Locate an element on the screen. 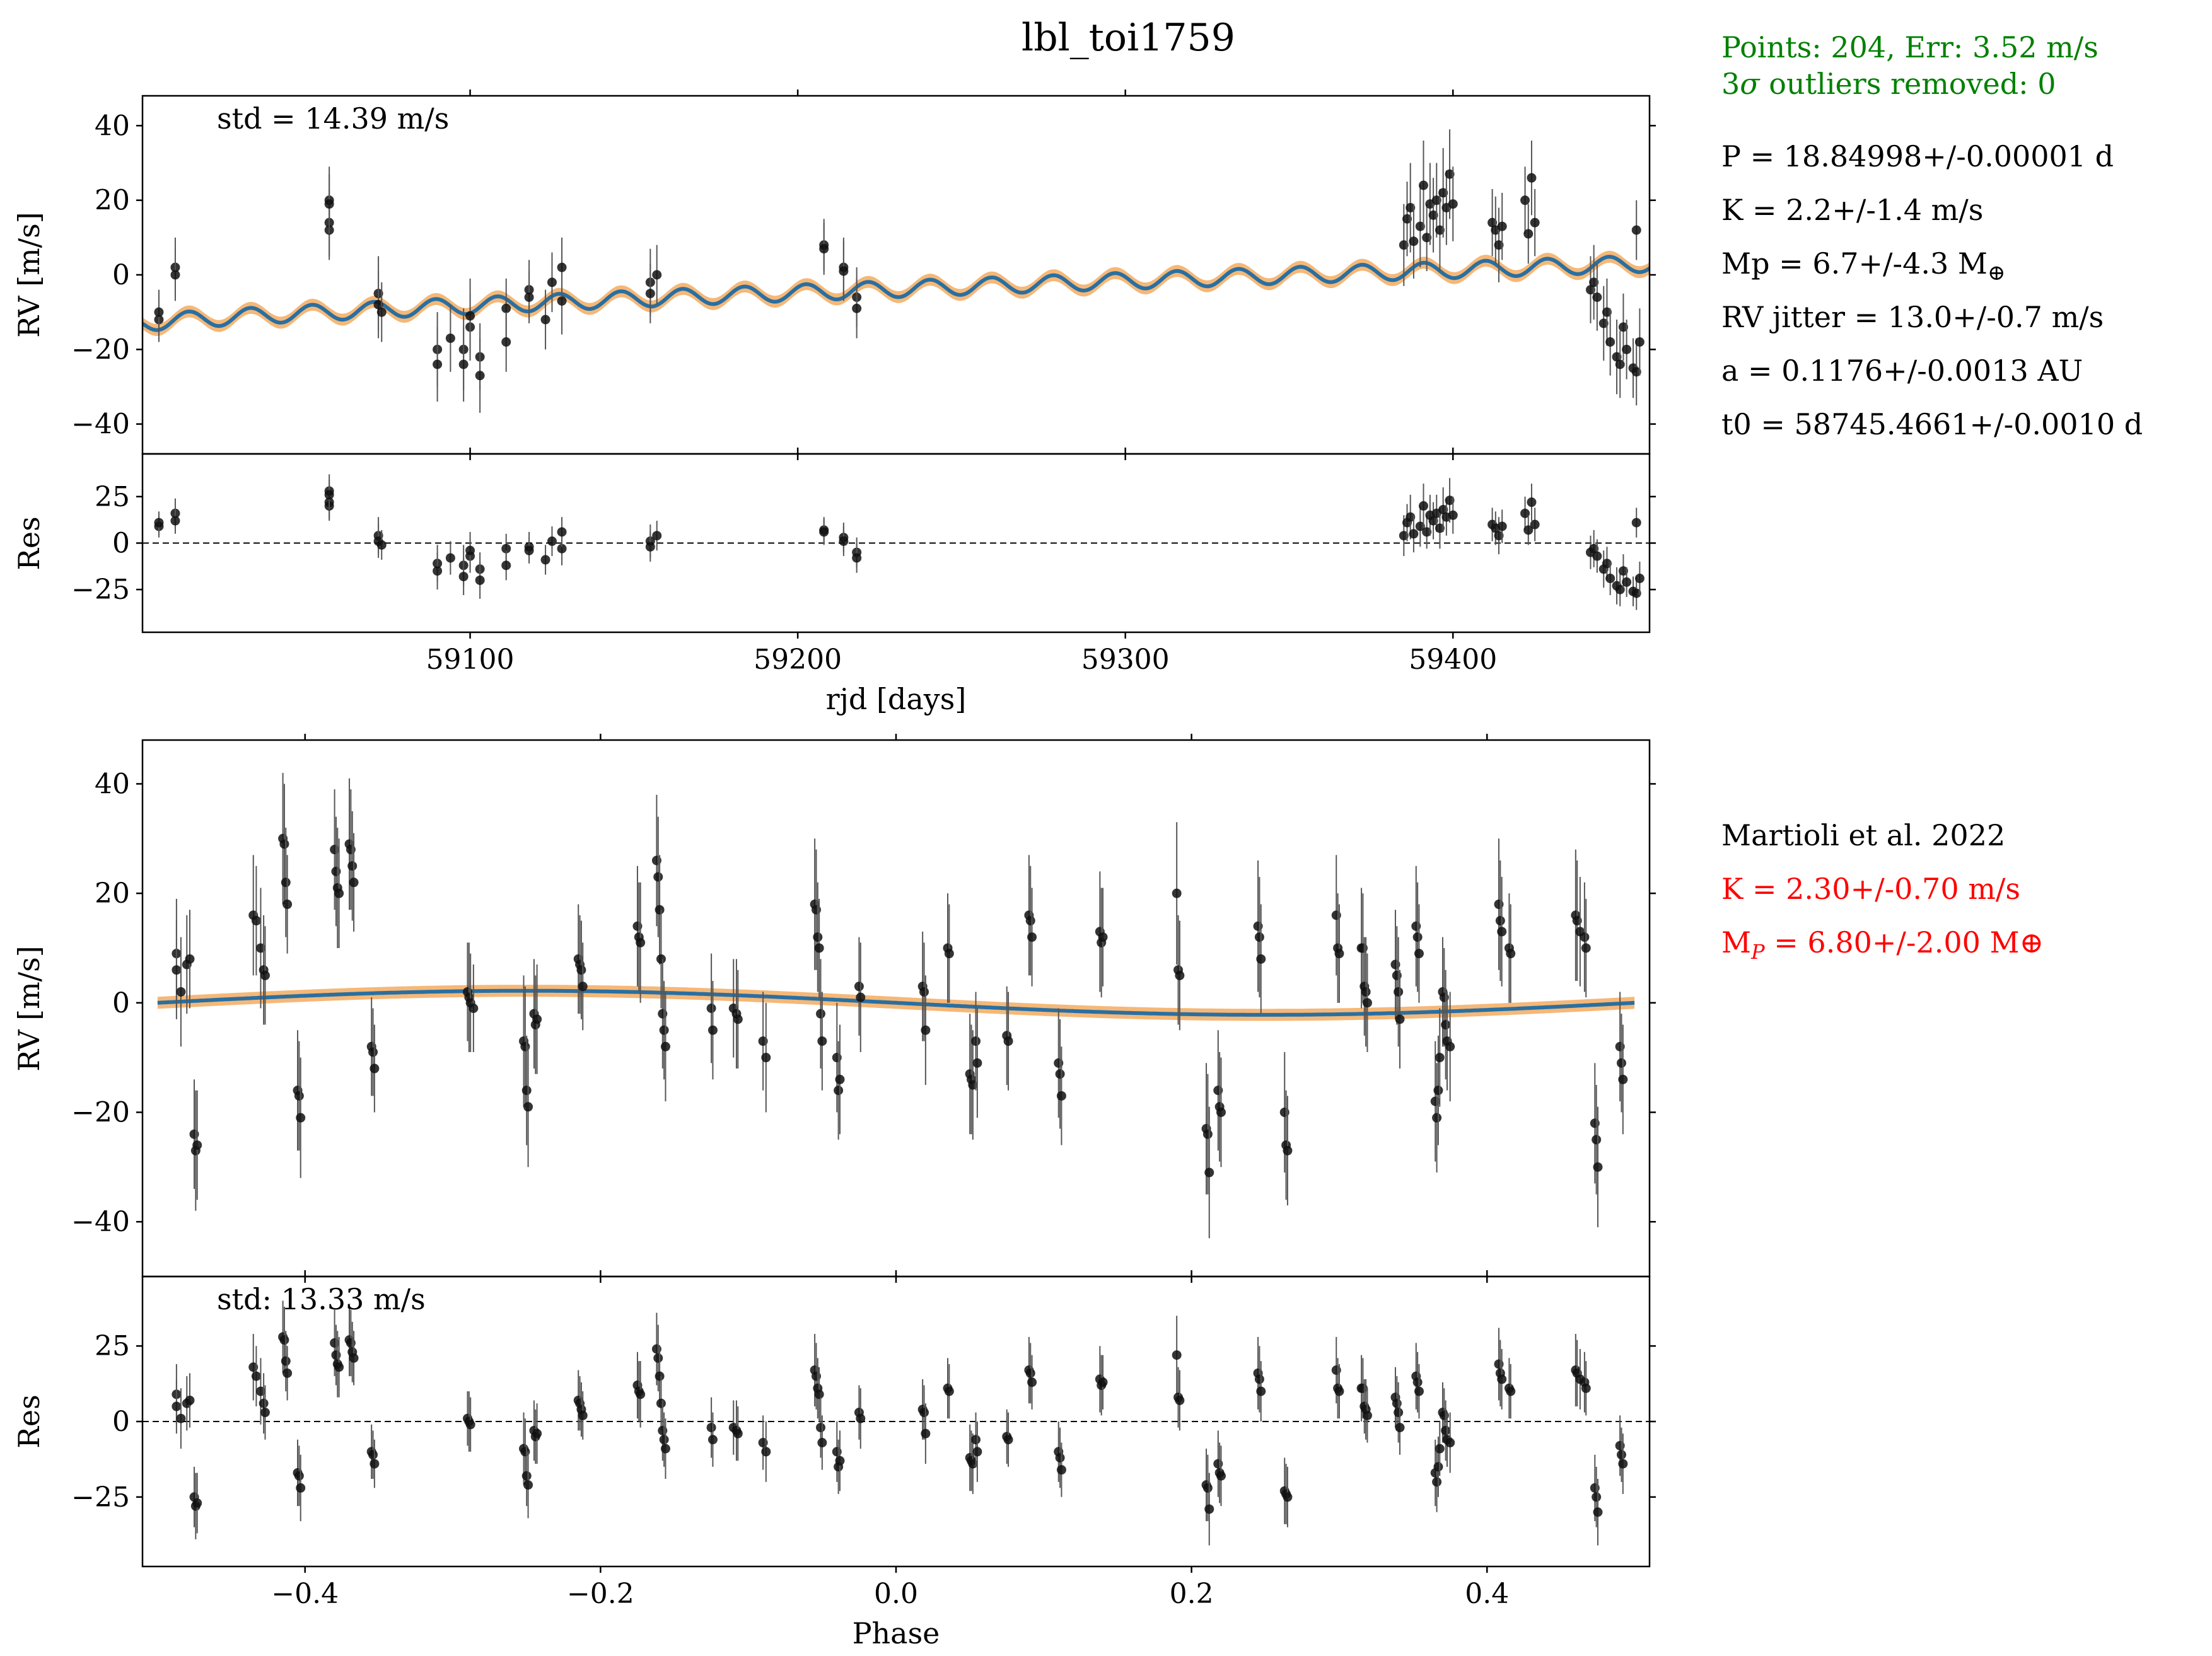  y-axis-label: Res is located at coordinates (29, 543).